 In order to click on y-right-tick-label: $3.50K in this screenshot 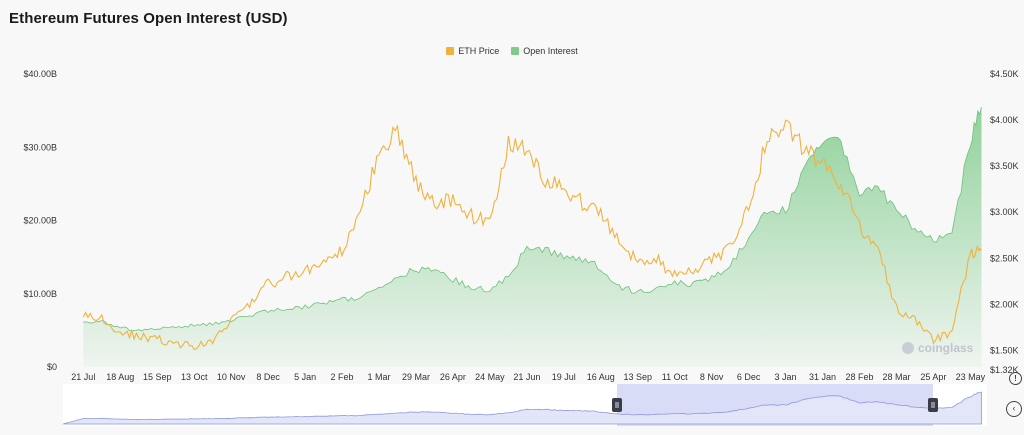, I will do `click(1004, 166)`.